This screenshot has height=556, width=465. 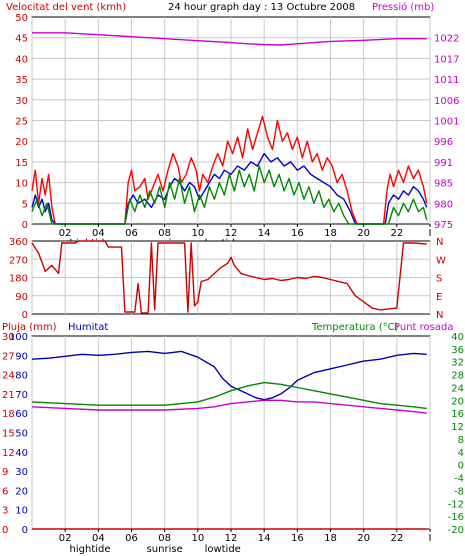 What do you see at coordinates (446, 132) in the screenshot?
I see `pressure-axis: 975 980 985 991 996 1001 1006 1011 1017 1022` at bounding box center [446, 132].